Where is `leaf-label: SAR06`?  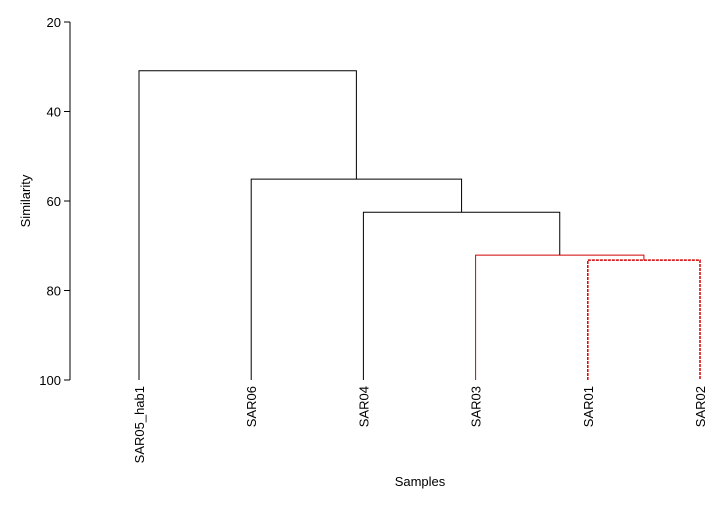
leaf-label: SAR06 is located at coordinates (251, 406).